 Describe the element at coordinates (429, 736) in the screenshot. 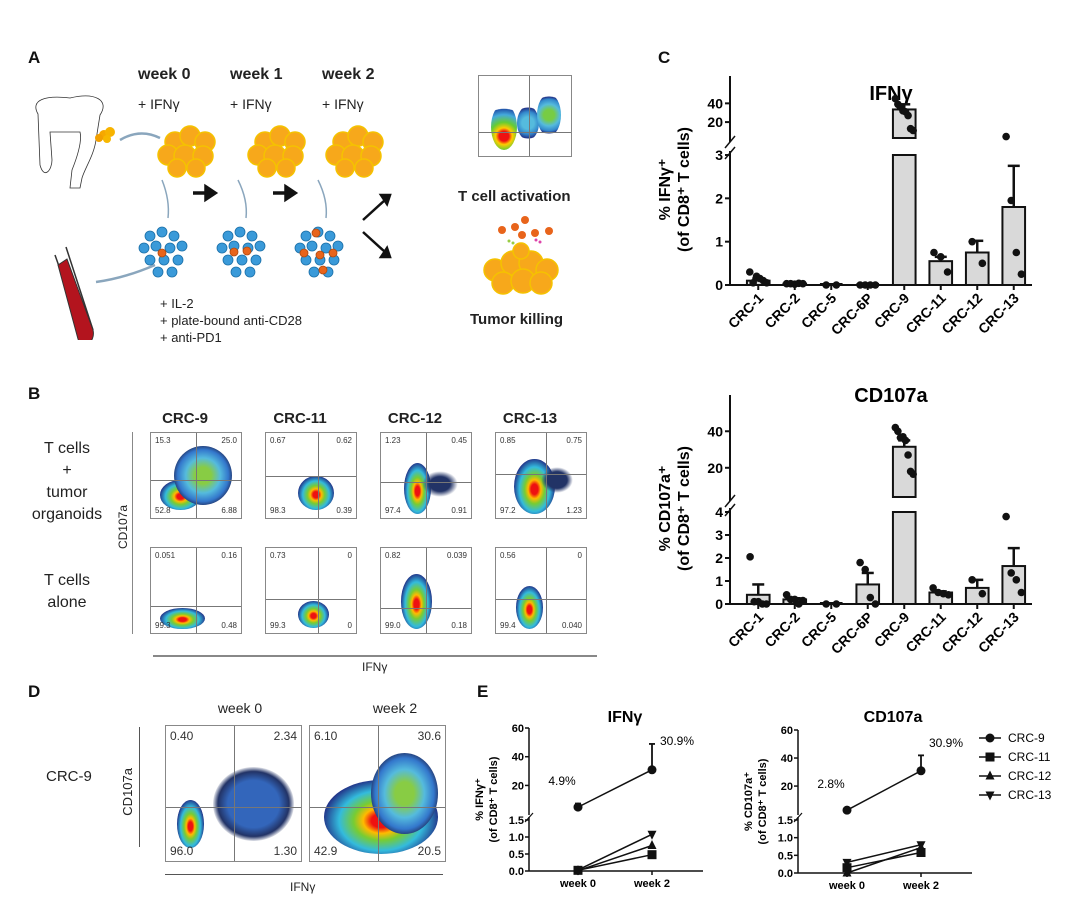

I see `quadrant-ur-value: 30.6` at that location.